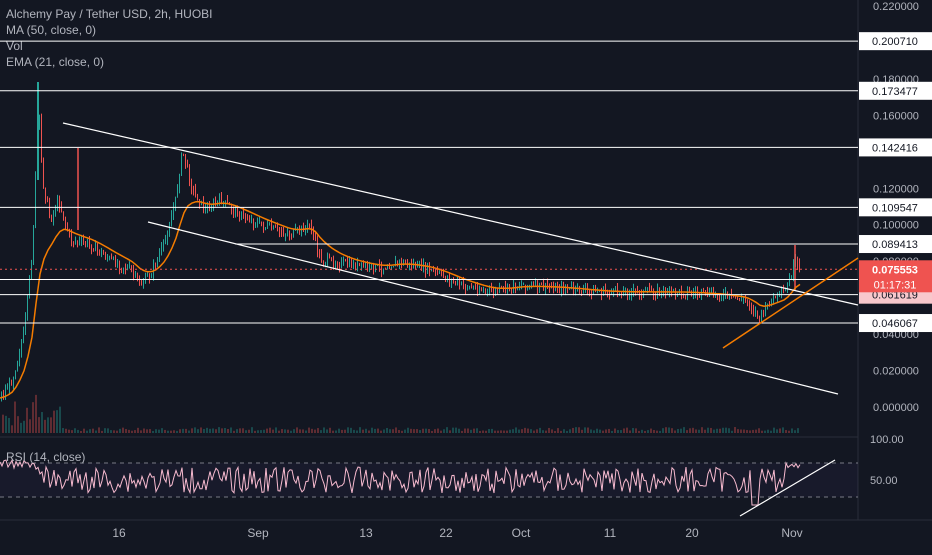 This screenshot has width=932, height=555. What do you see at coordinates (46, 457) in the screenshot?
I see `rsi-indicator-label: RSI (14, close)` at bounding box center [46, 457].